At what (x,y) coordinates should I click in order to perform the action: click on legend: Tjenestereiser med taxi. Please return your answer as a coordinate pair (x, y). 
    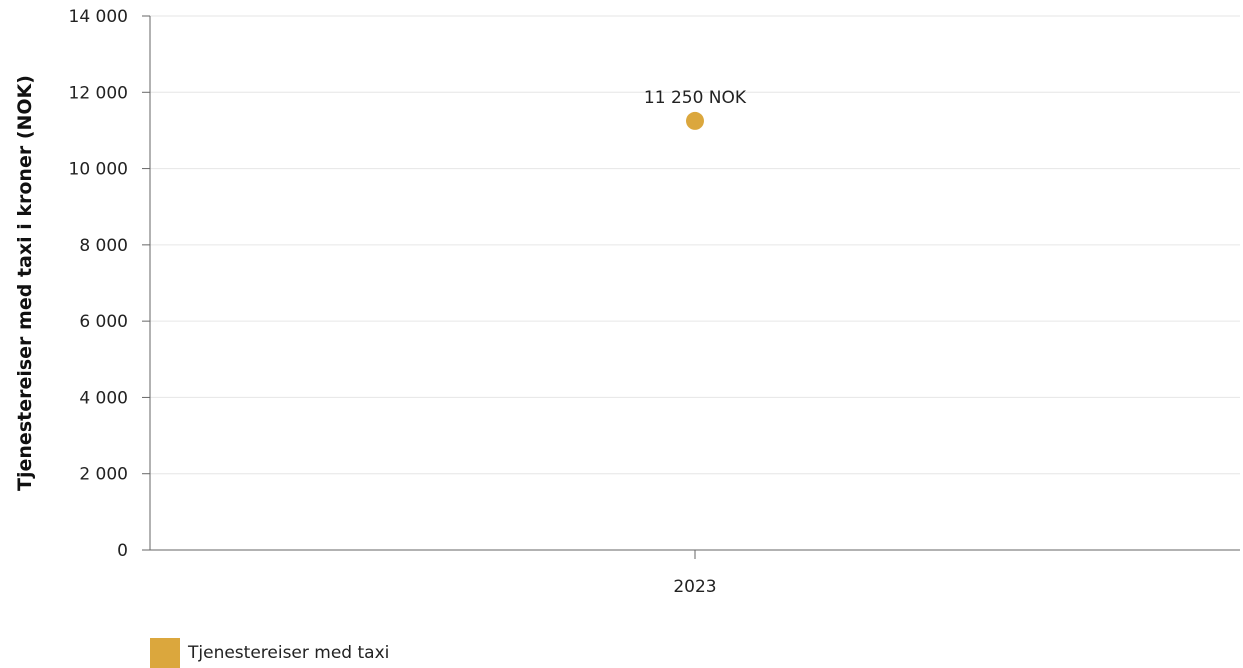
    Looking at the image, I should click on (269, 653).